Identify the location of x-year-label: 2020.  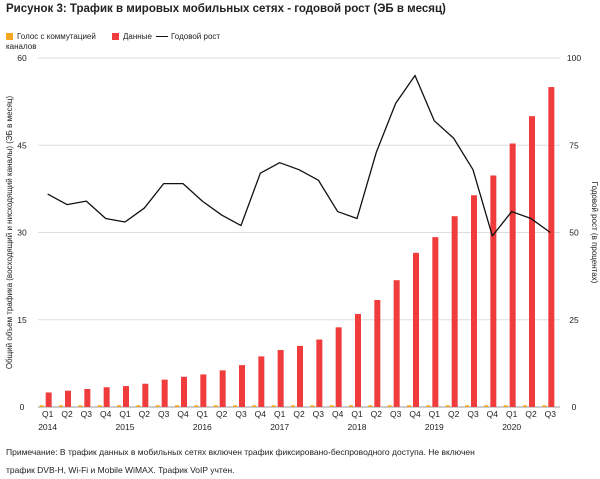
(511, 427).